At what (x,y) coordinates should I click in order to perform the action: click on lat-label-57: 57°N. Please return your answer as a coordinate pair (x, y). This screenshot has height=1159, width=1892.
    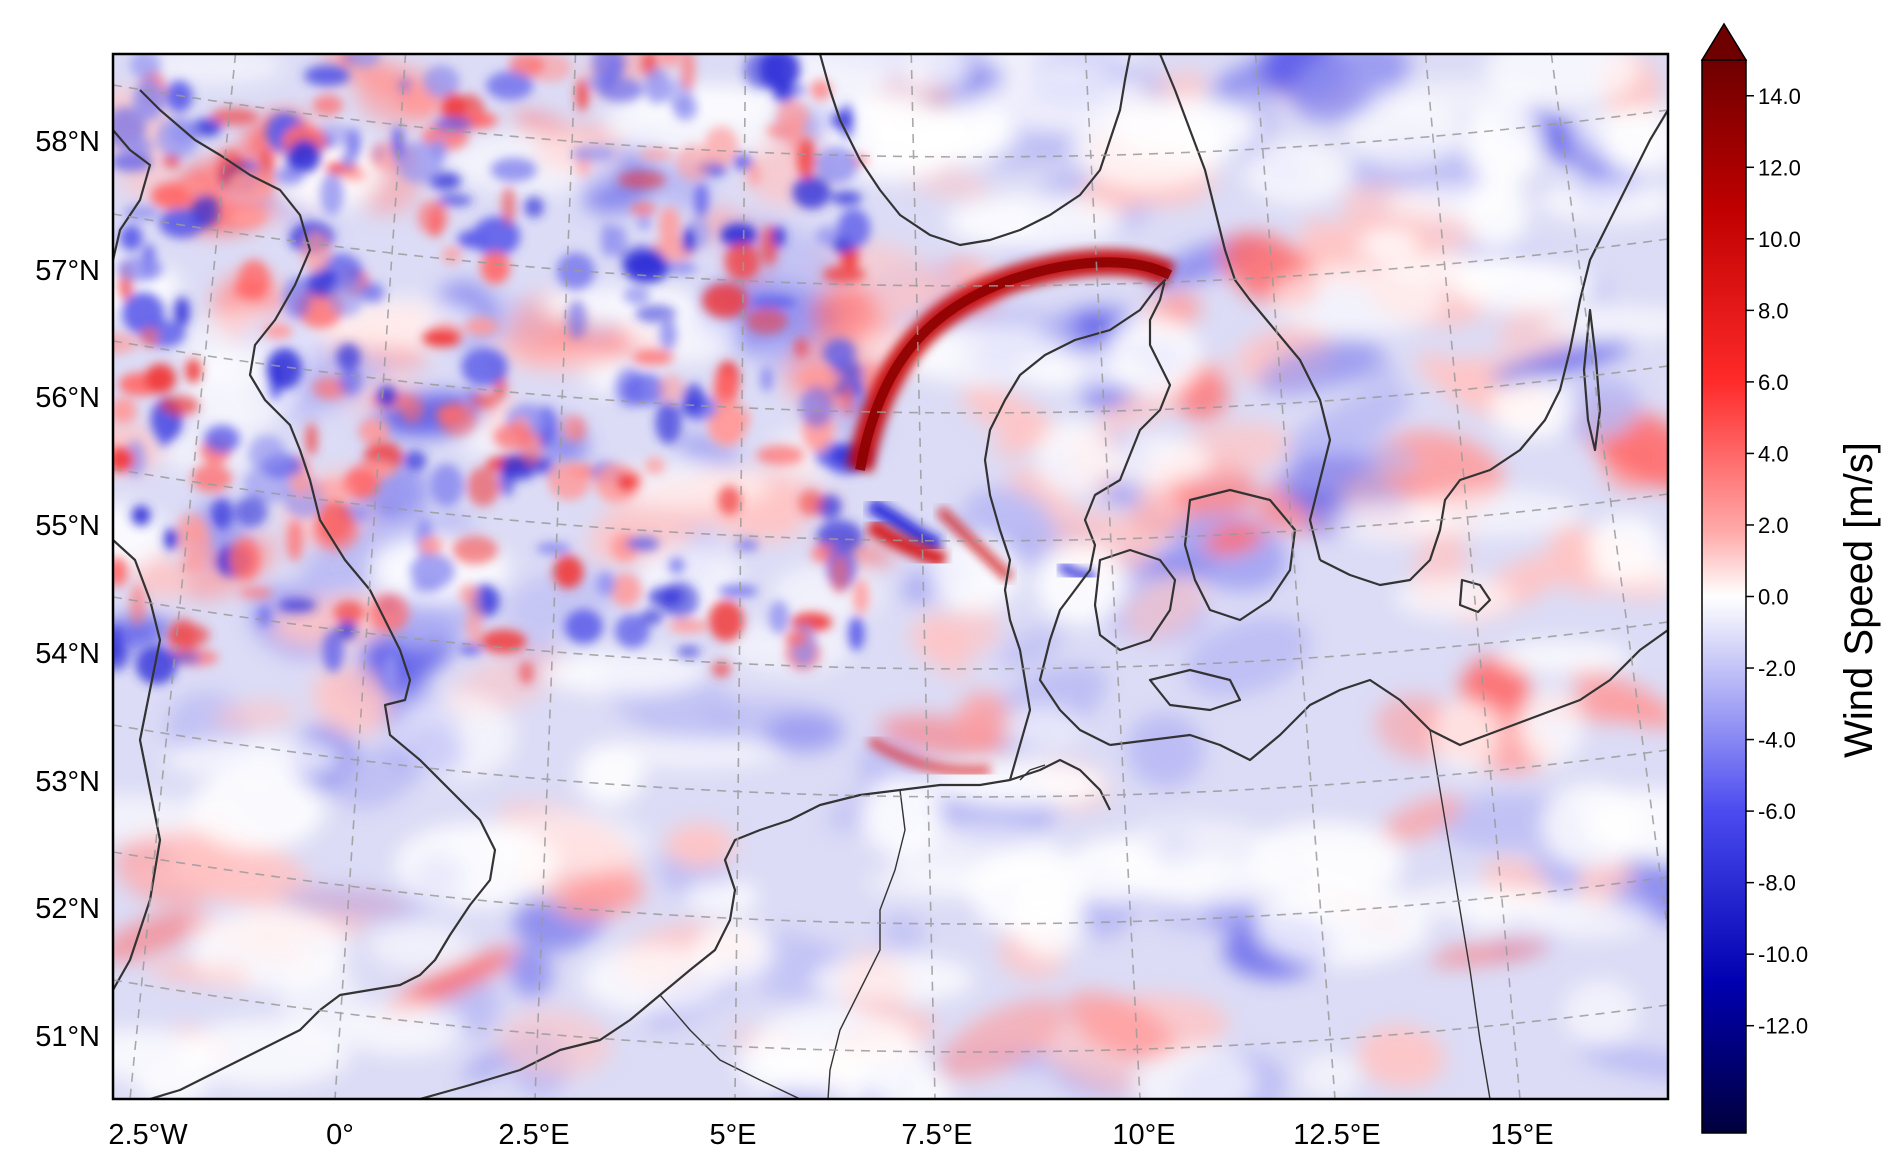
    Looking at the image, I should click on (67, 271).